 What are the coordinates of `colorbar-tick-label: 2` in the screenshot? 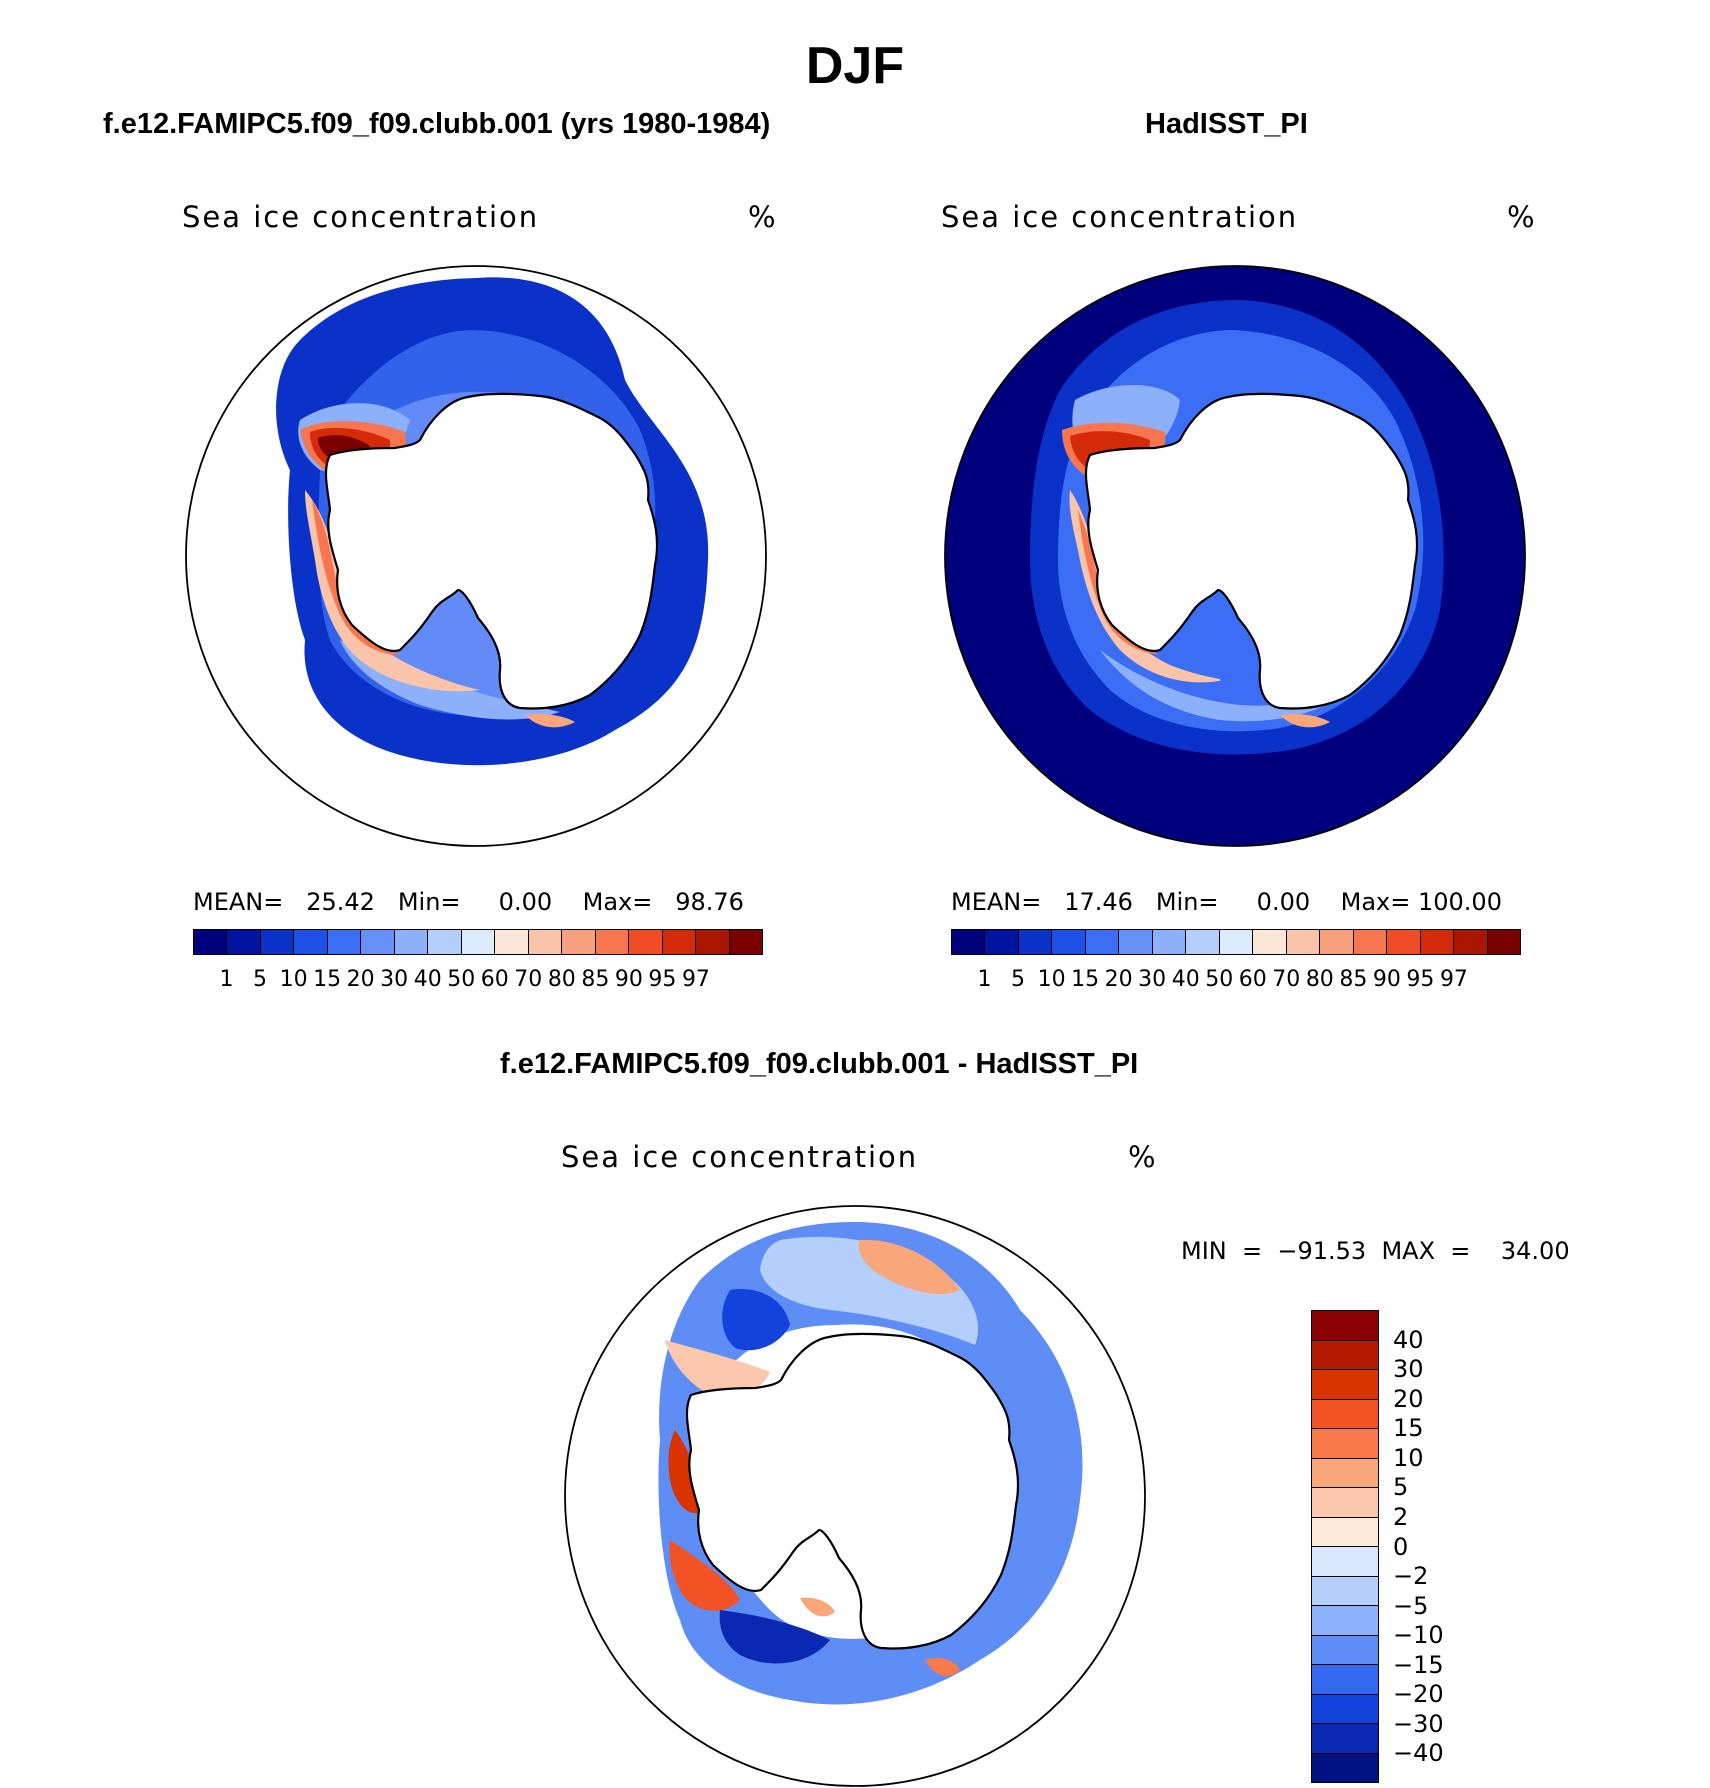 It's located at (1401, 1516).